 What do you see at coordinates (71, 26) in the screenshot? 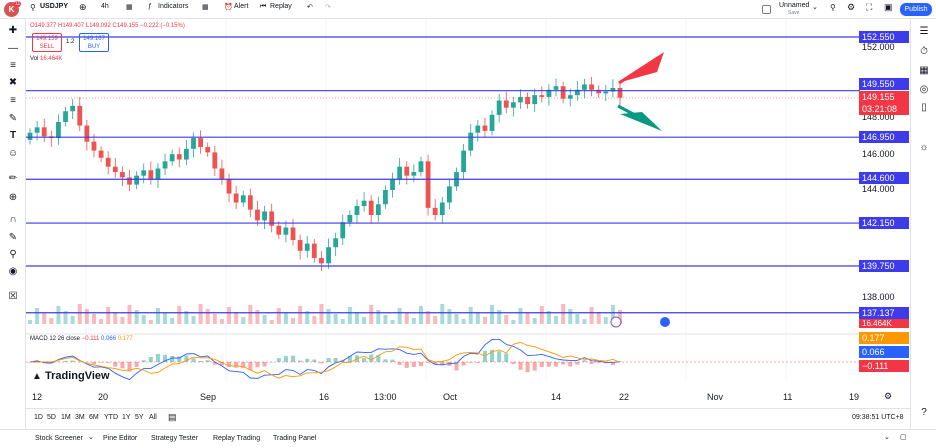
I see `ohlc-high: H149.407` at bounding box center [71, 26].